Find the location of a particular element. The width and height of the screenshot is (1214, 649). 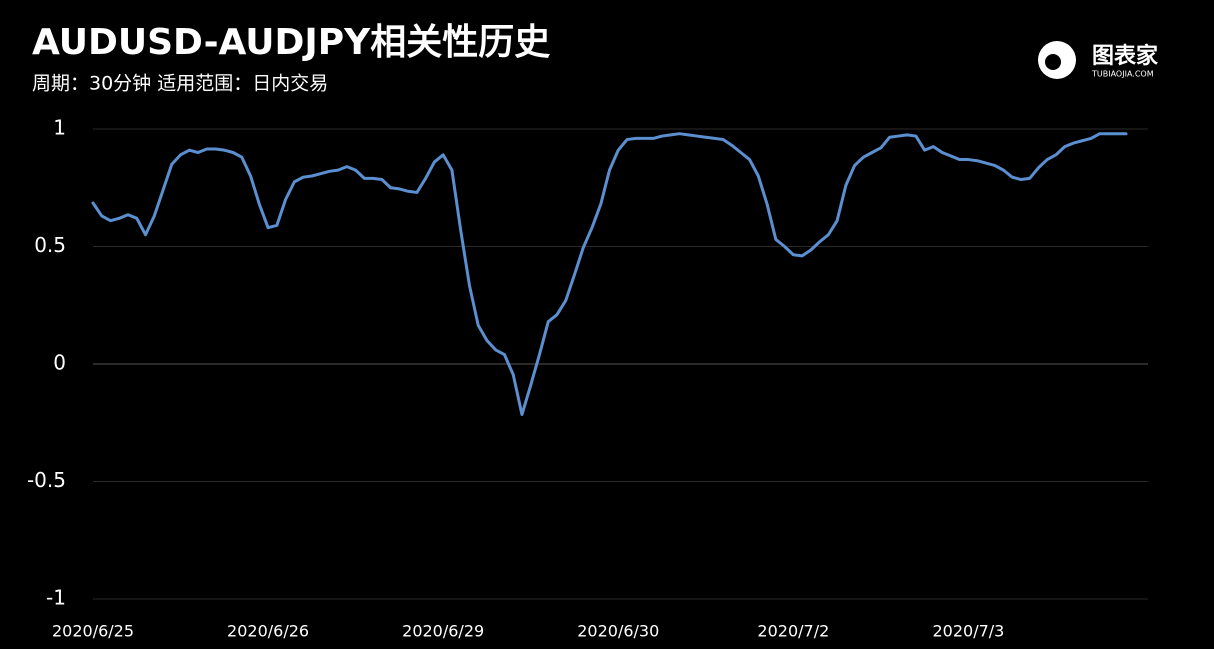

x-tick-label: 2020/7/3 is located at coordinates (968, 631).